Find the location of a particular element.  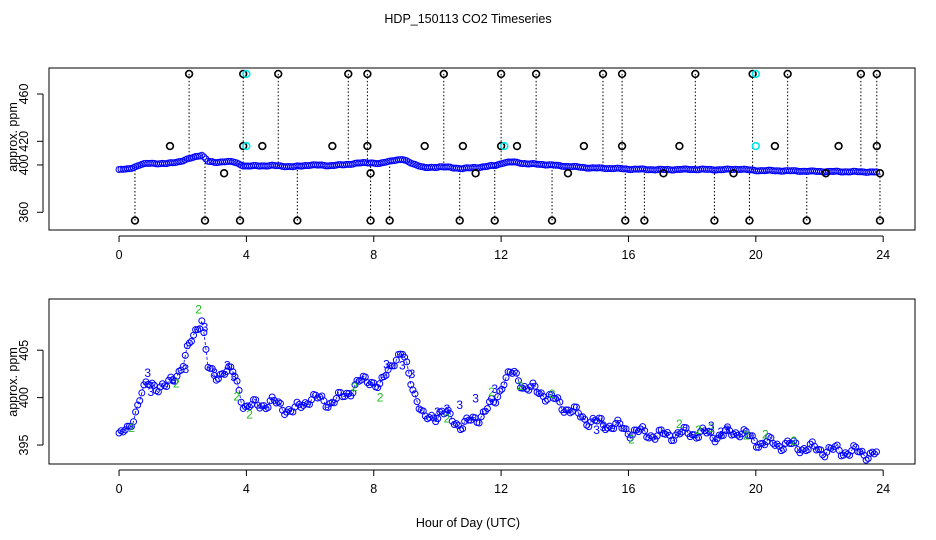

top-y-axis-label: approx. ppm is located at coordinates (13, 136).